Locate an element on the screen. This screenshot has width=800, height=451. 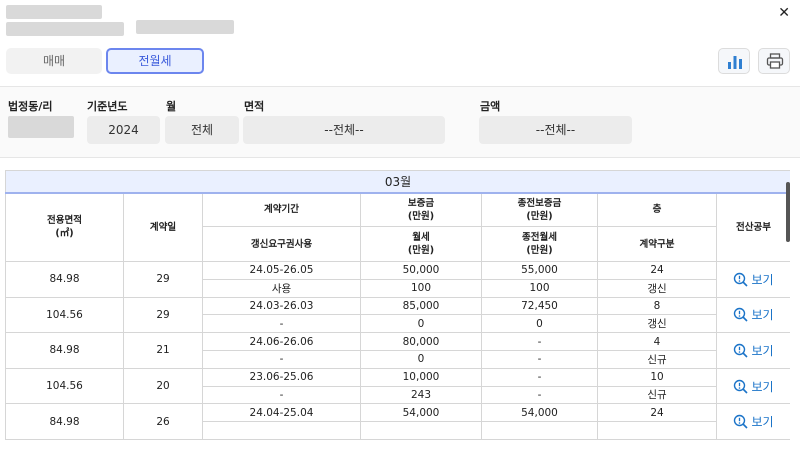
cell-prev-monthly: 100 is located at coordinates (539, 288).